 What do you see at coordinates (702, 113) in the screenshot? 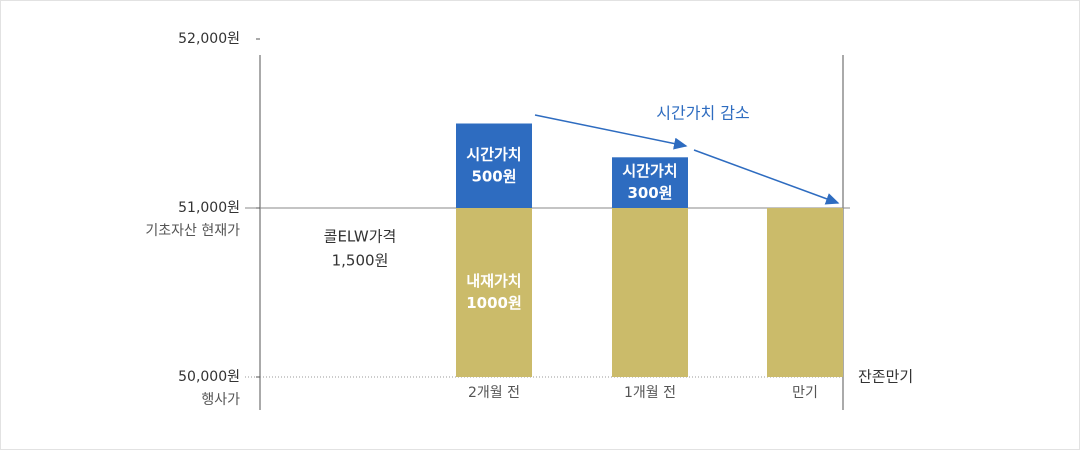
I see `trend-annotation: 시간가치 감소` at bounding box center [702, 113].